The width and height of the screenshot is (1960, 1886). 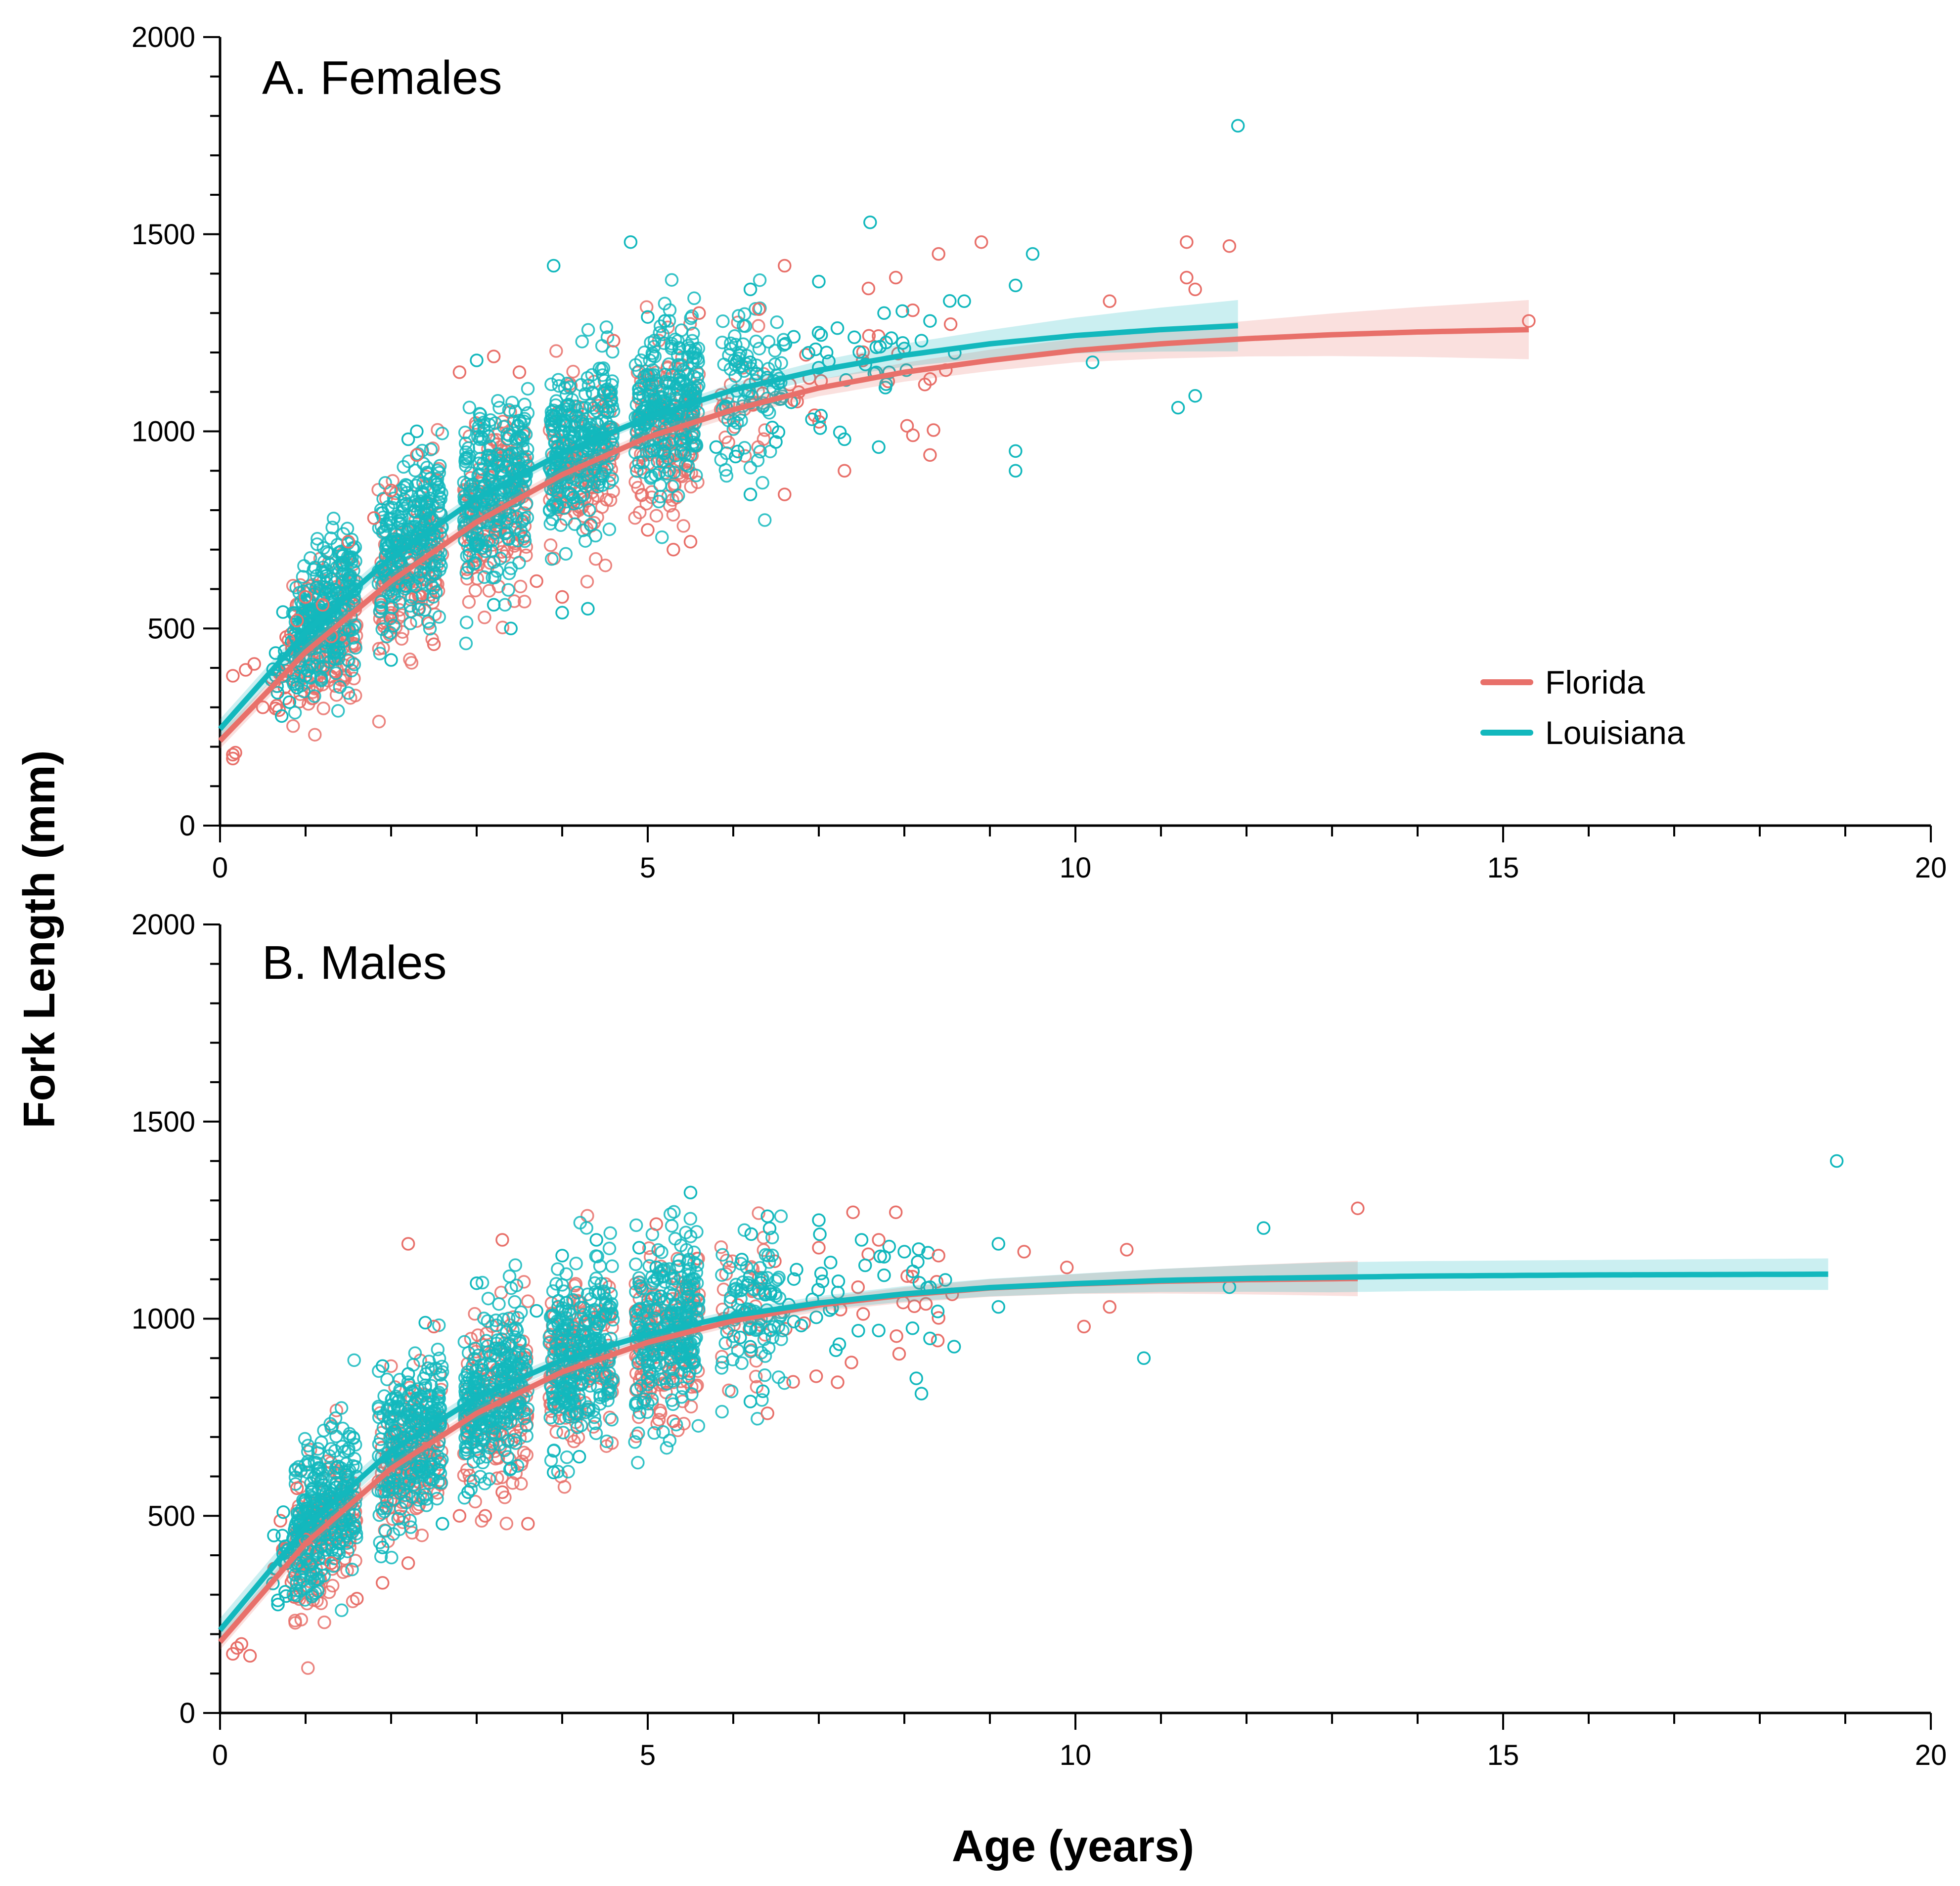 What do you see at coordinates (164, 235) in the screenshot?
I see `y-tick-label: 1500` at bounding box center [164, 235].